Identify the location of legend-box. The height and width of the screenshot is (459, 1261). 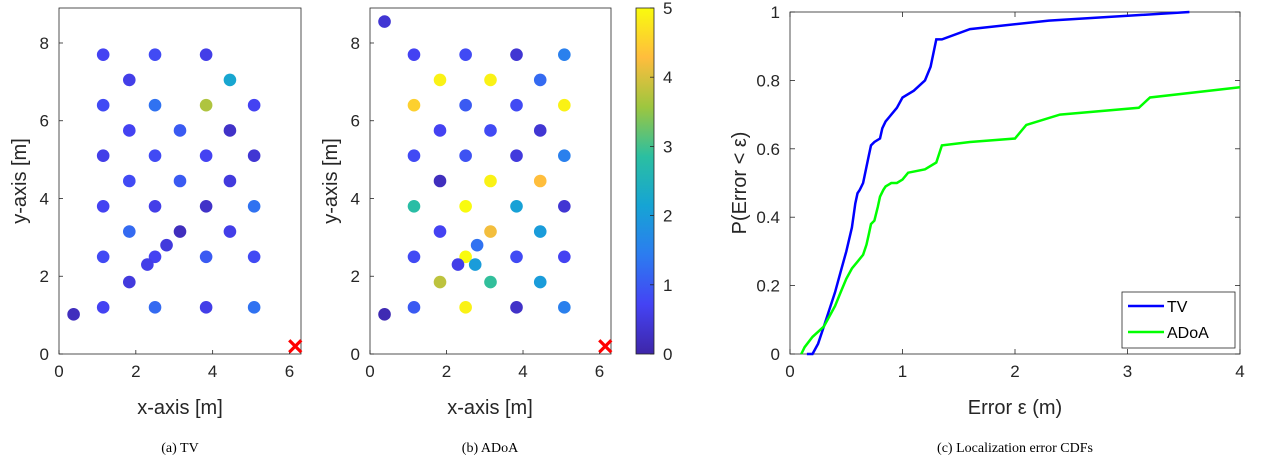
(1178, 320).